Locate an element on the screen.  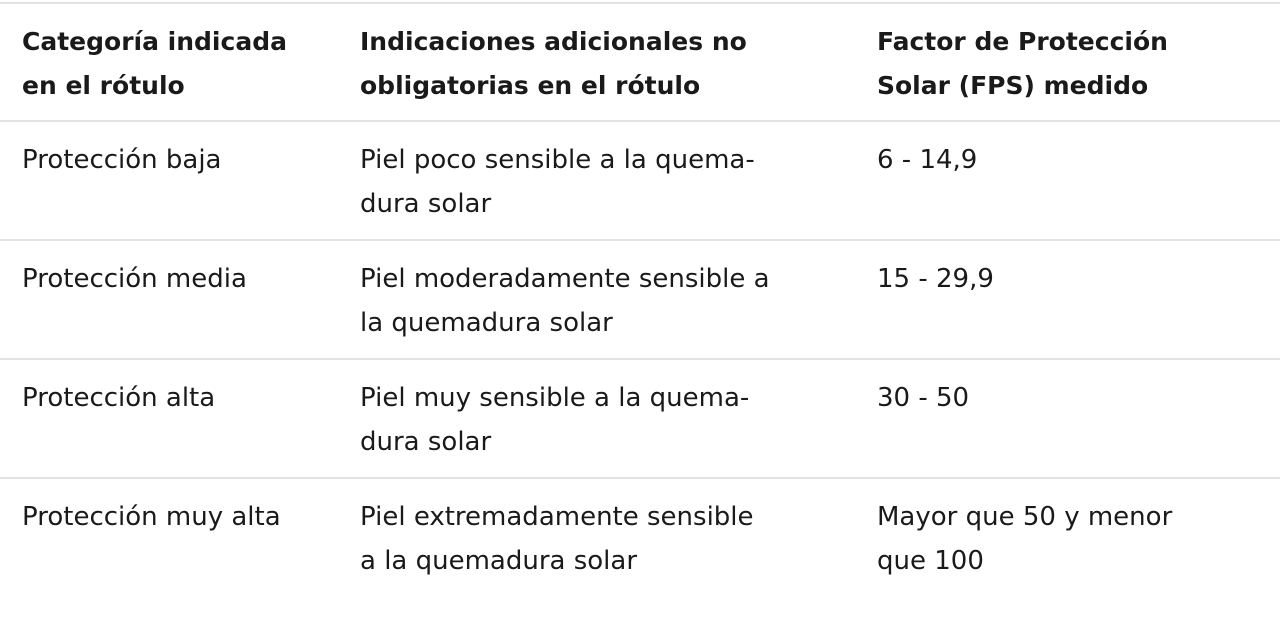
header-cell: Categoría indicada en el rótulo is located at coordinates (180, 62).